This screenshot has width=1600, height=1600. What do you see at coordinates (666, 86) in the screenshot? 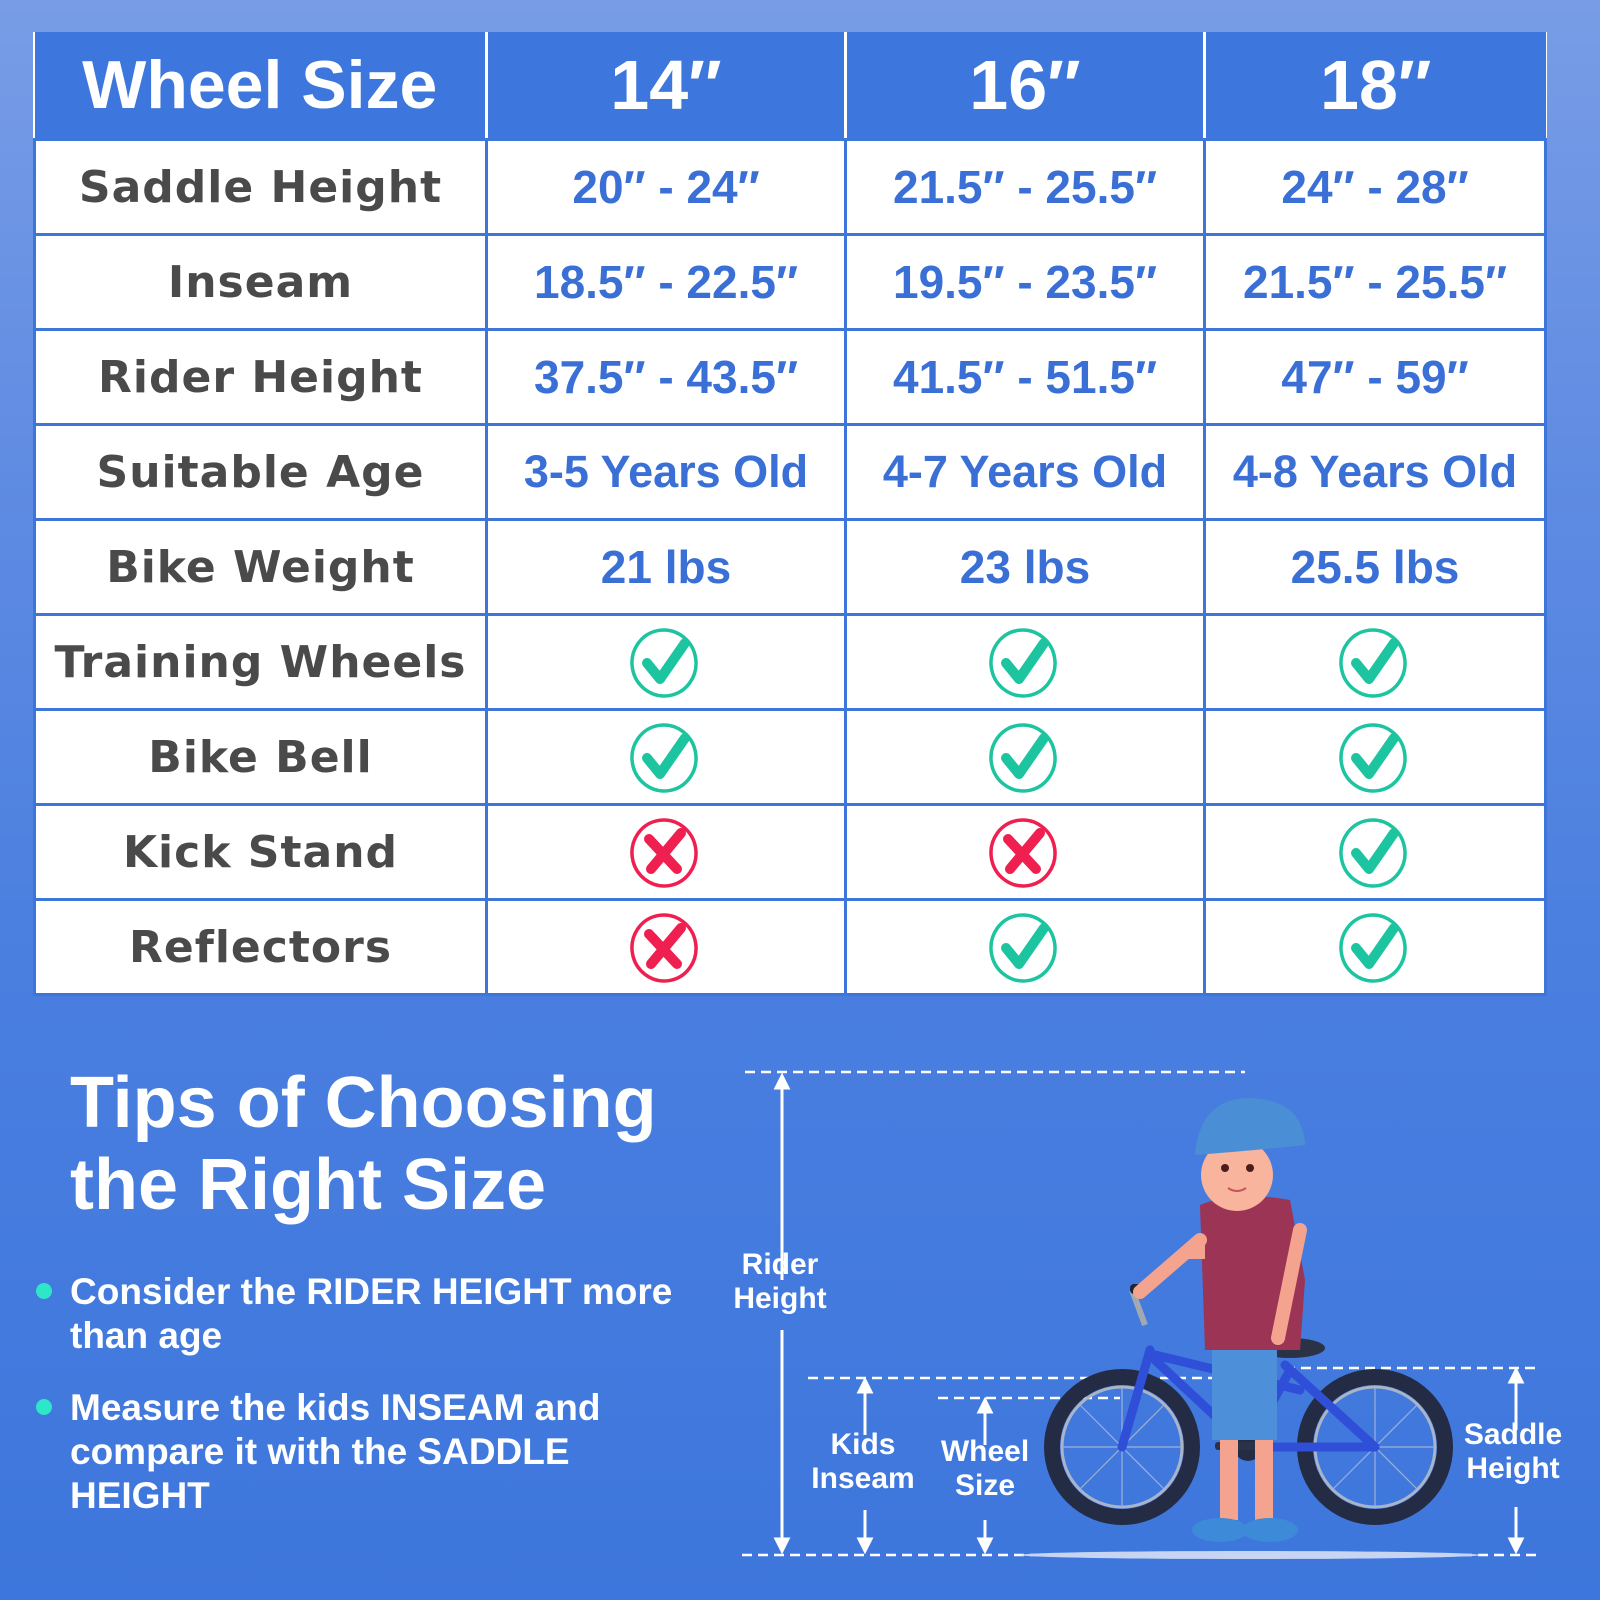
I see `header-14-inch: 14″` at bounding box center [666, 86].